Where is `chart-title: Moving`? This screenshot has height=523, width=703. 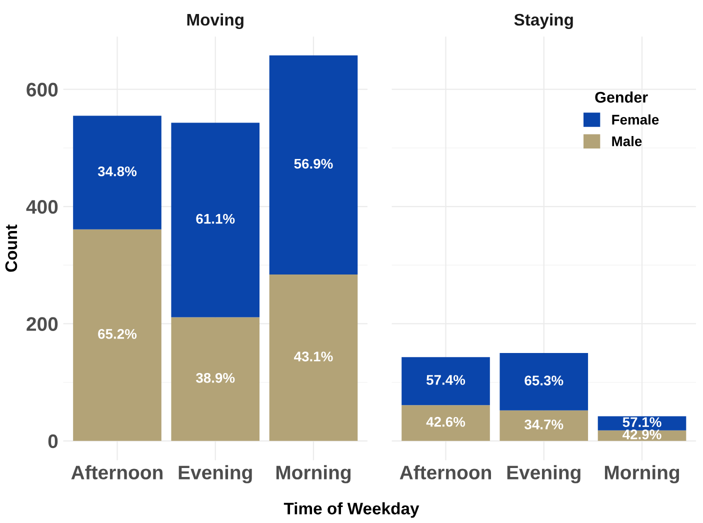
chart-title: Moving is located at coordinates (215, 21).